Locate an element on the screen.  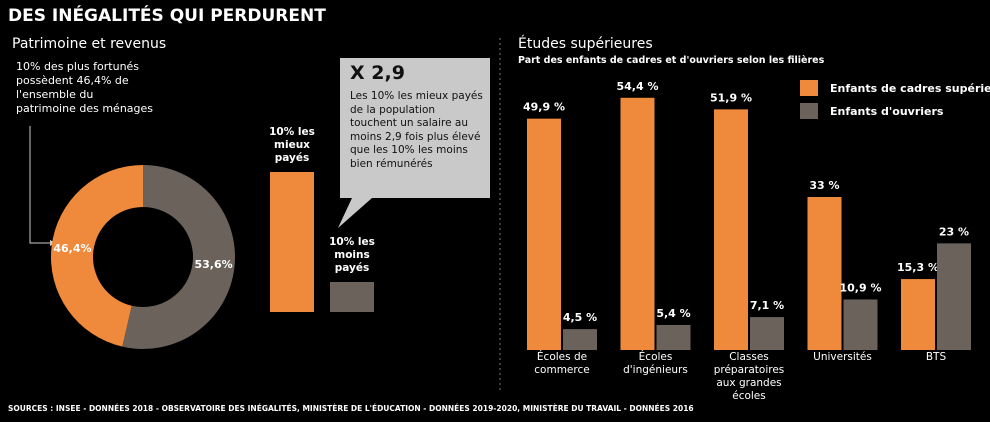
x-tick-label: BTS is located at coordinates (936, 357).